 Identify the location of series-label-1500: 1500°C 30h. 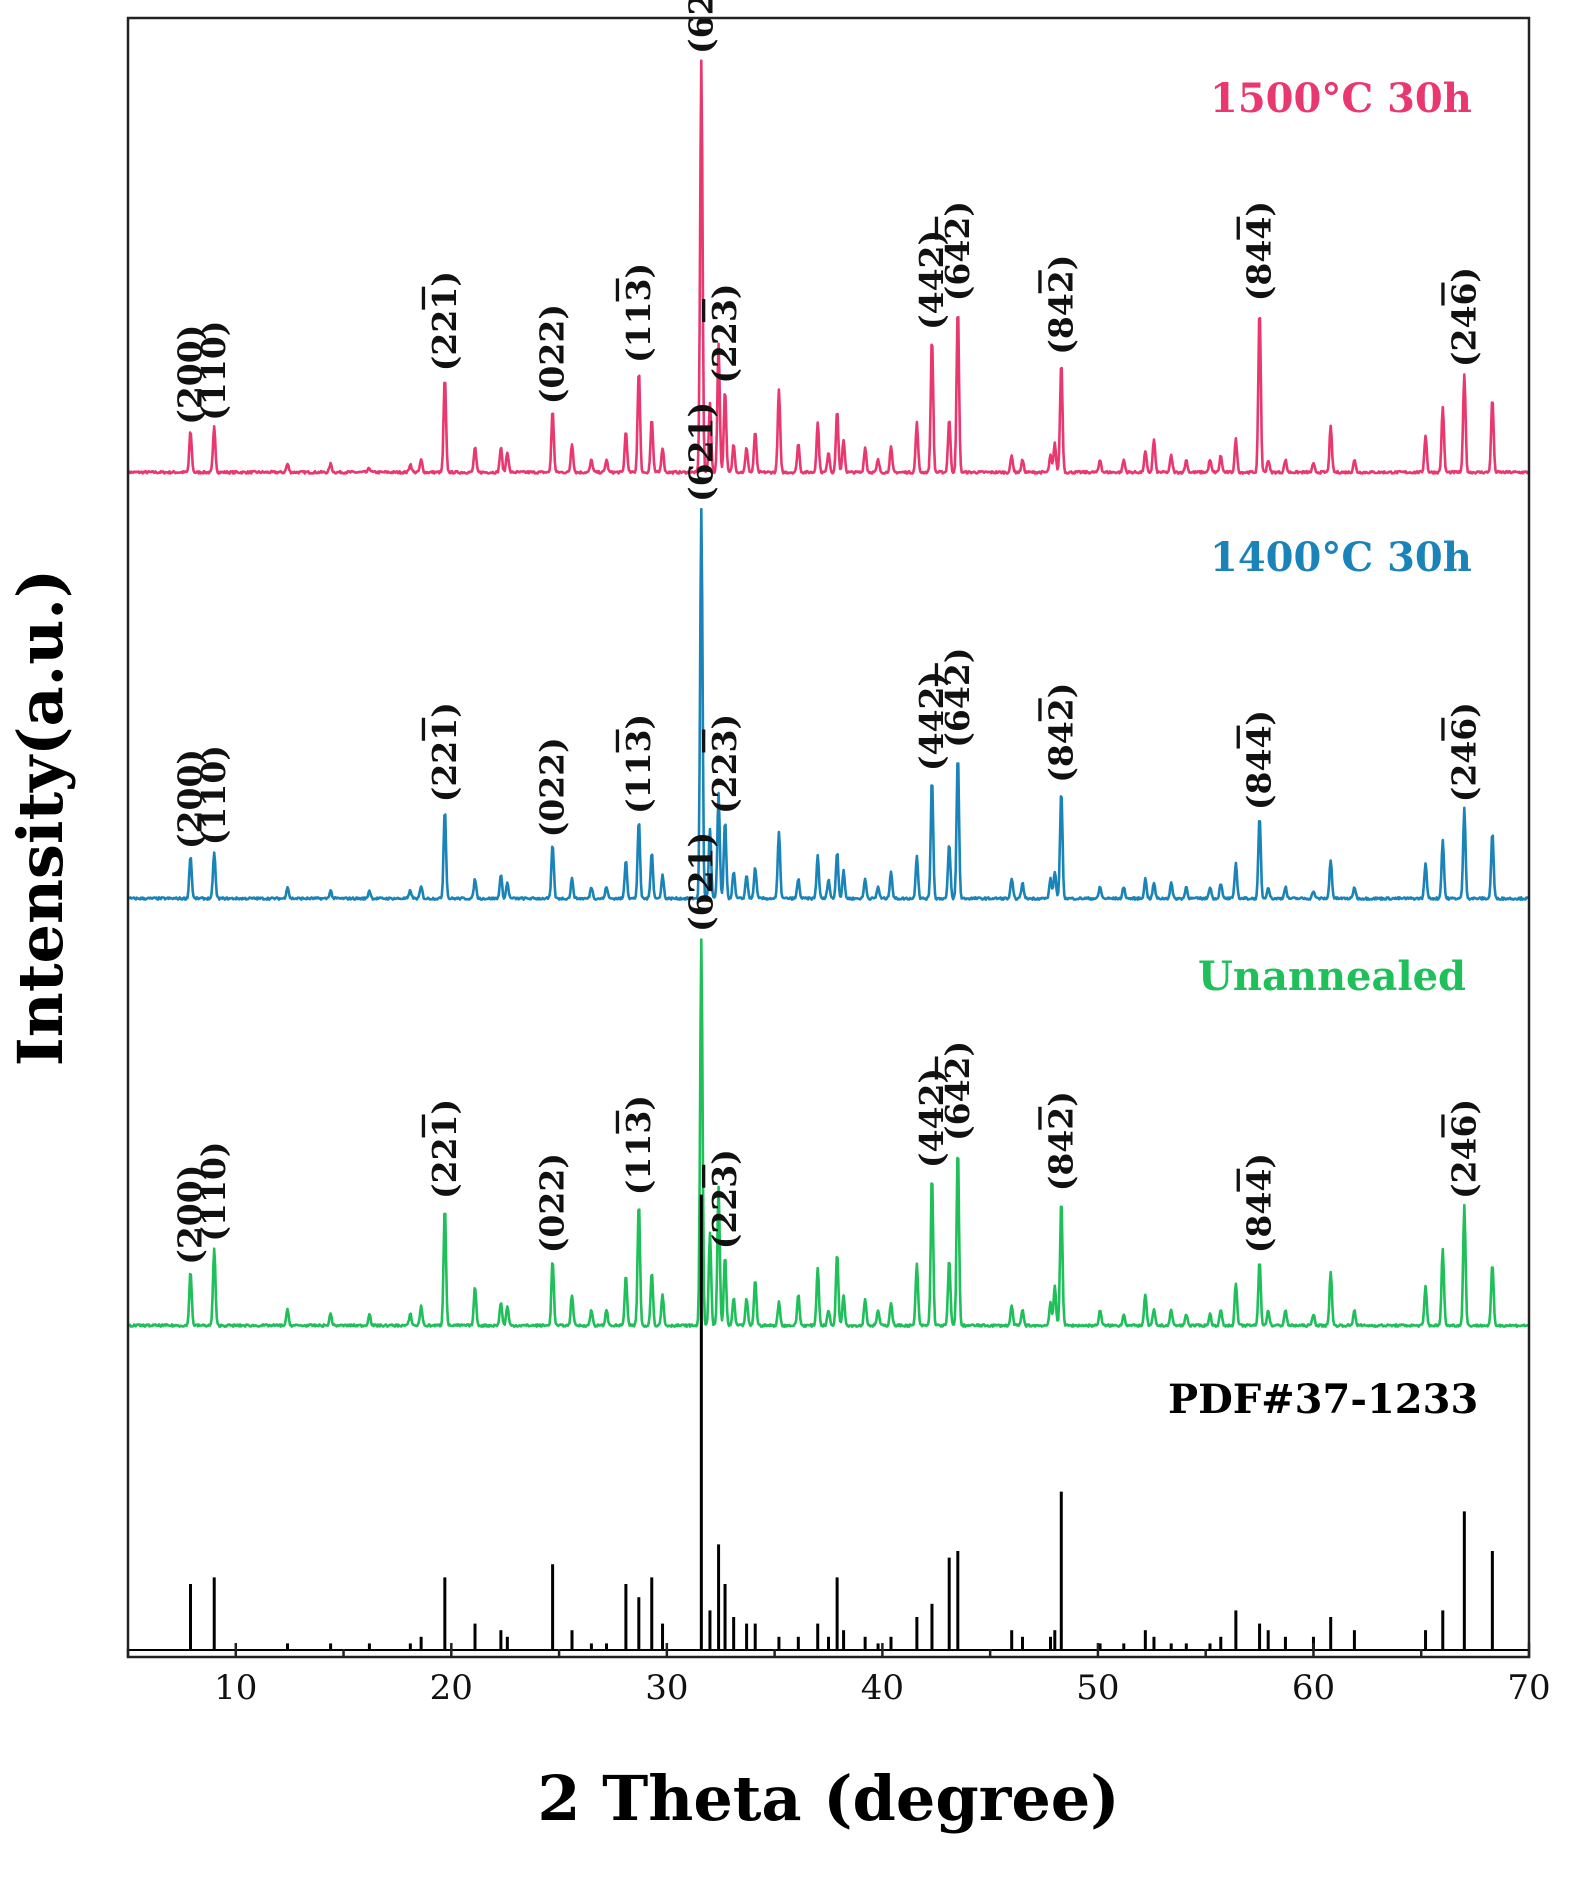
(1341, 98).